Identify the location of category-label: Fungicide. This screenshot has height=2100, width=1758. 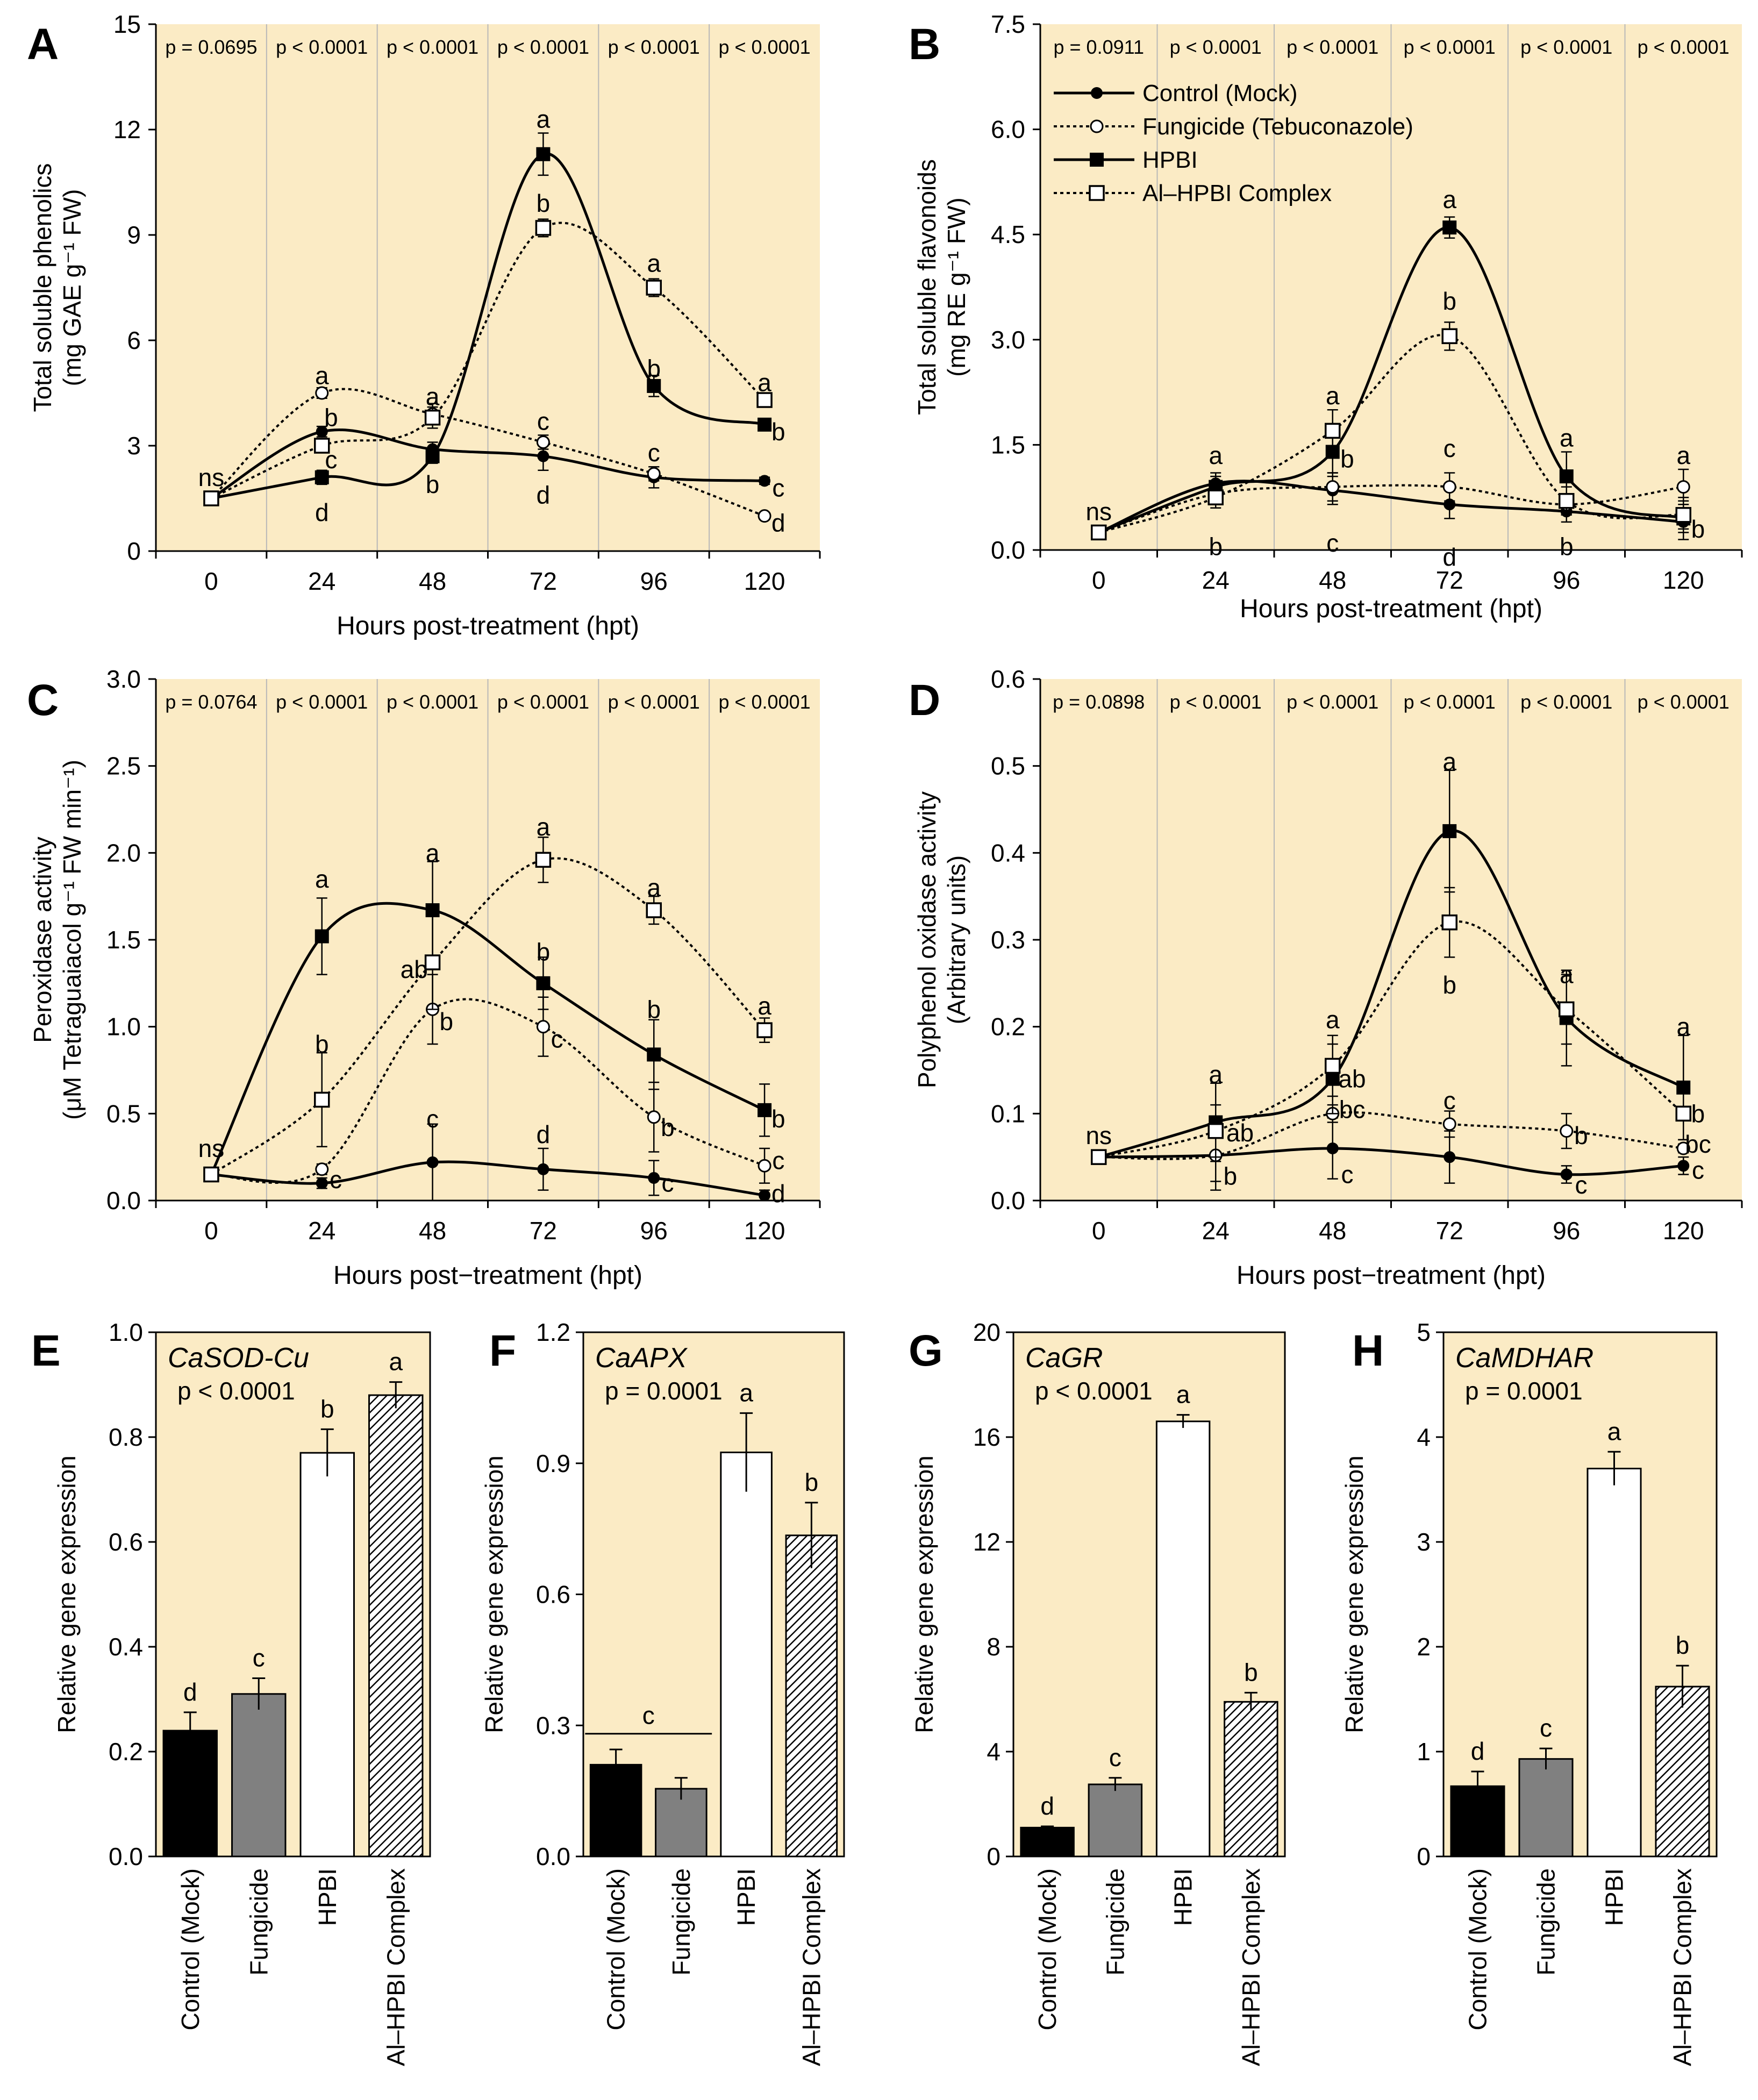
(1546, 1921).